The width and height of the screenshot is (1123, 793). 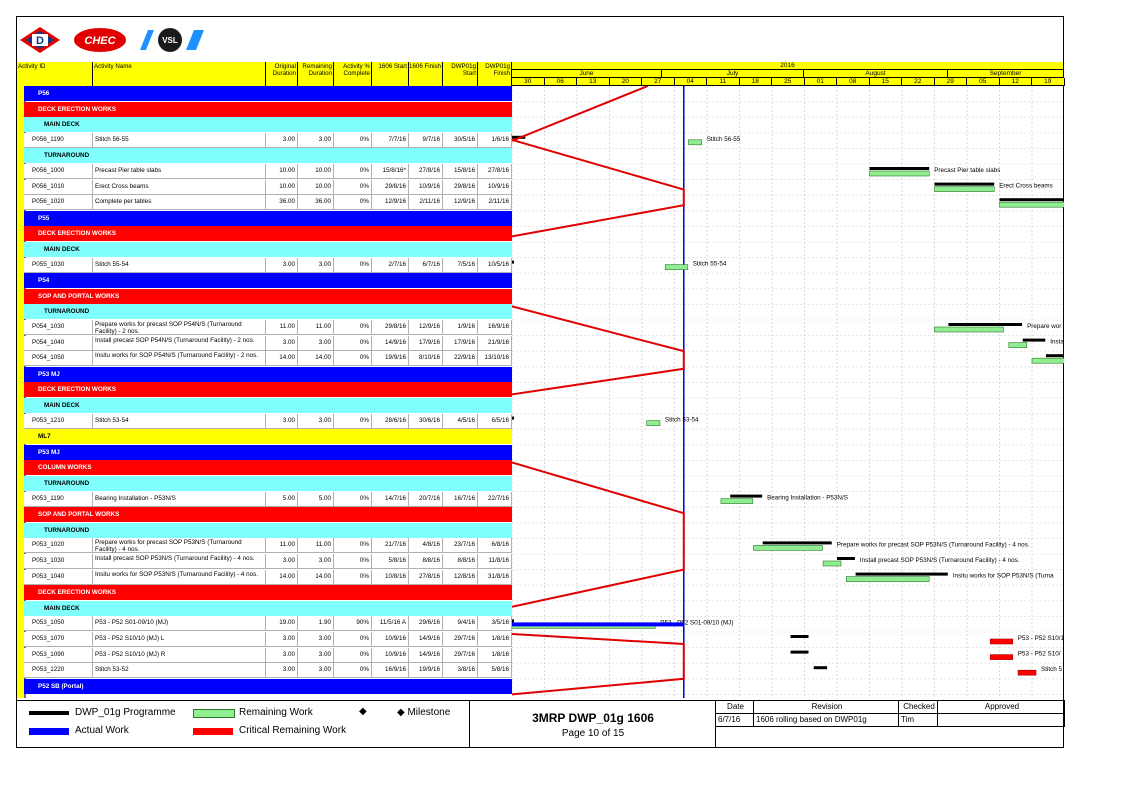 I want to click on legend-baseline-label: DWP_01g Programme, so click(x=125, y=712).